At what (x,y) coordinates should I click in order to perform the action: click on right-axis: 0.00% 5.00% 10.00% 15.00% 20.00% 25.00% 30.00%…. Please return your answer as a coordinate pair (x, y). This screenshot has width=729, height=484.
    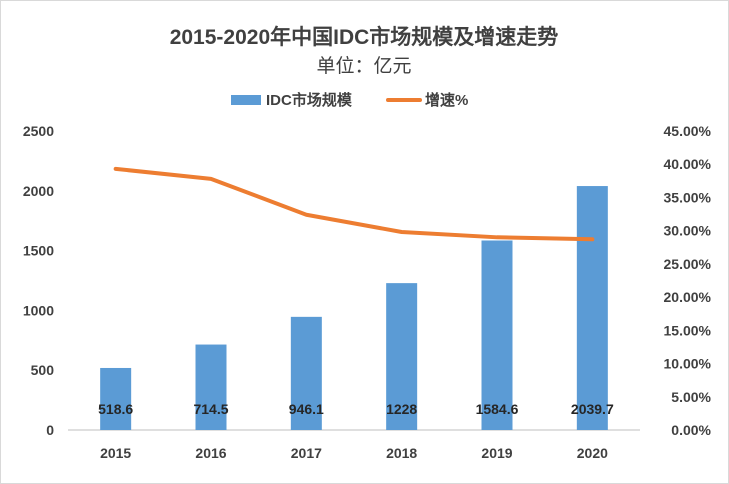
    Looking at the image, I should click on (688, 280).